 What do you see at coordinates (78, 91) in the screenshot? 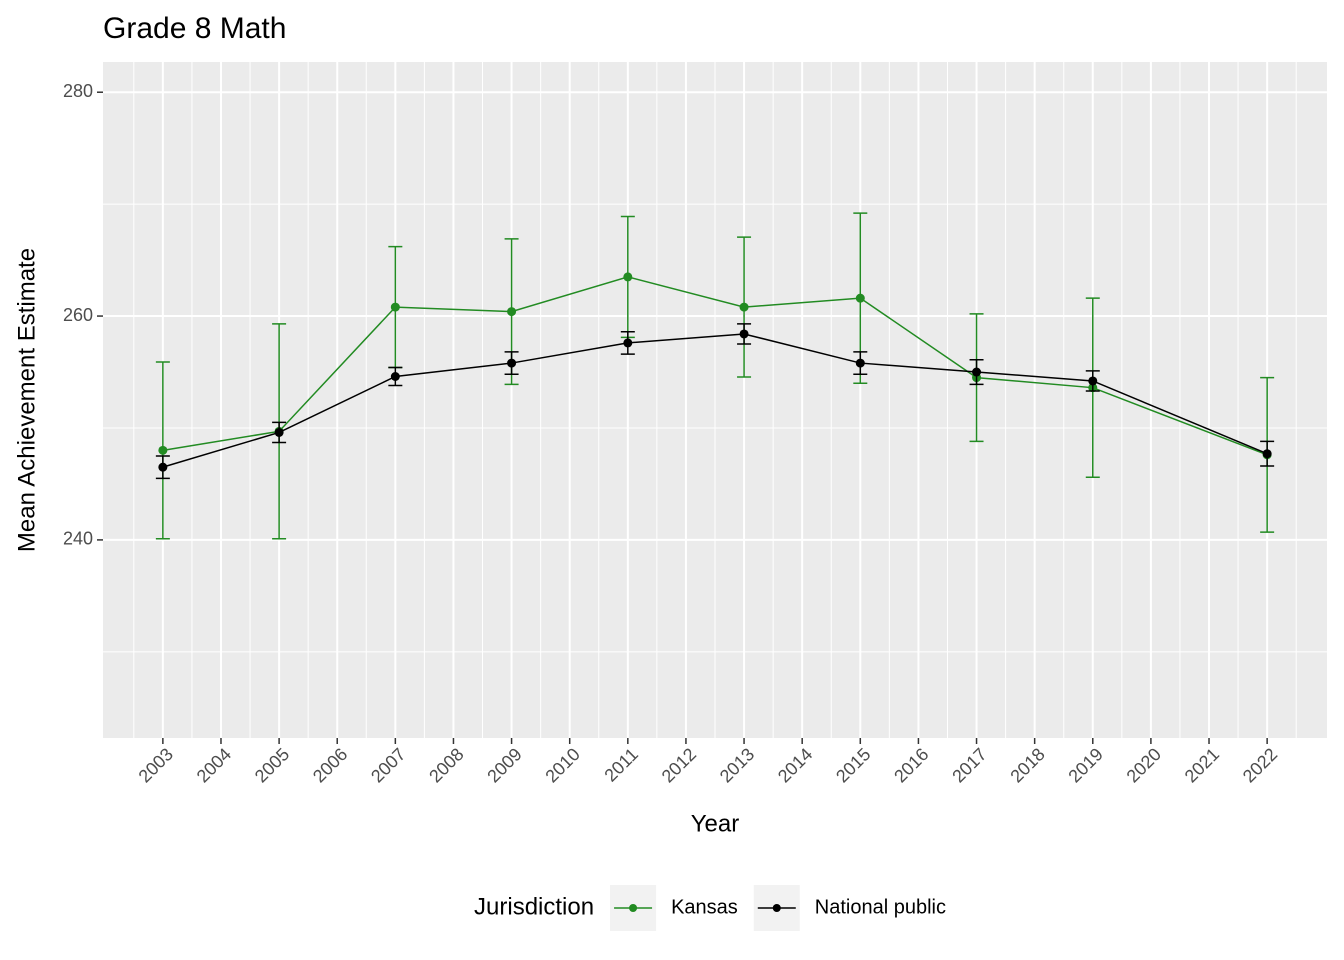
I see `y-tick-label: 280` at bounding box center [78, 91].